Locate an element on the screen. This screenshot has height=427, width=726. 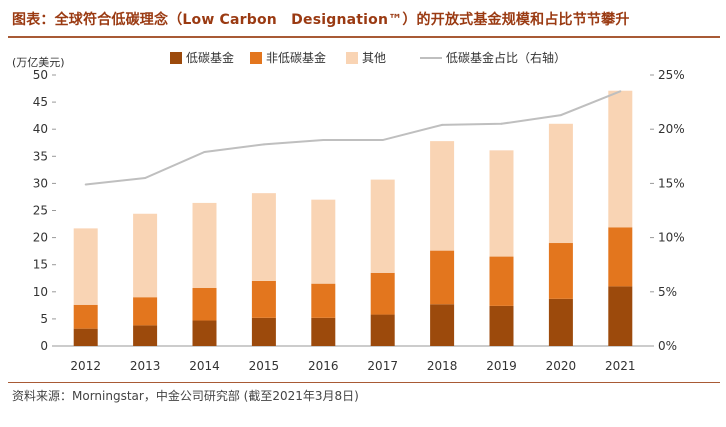
x-tick-label: 2016 is located at coordinates (323, 366).